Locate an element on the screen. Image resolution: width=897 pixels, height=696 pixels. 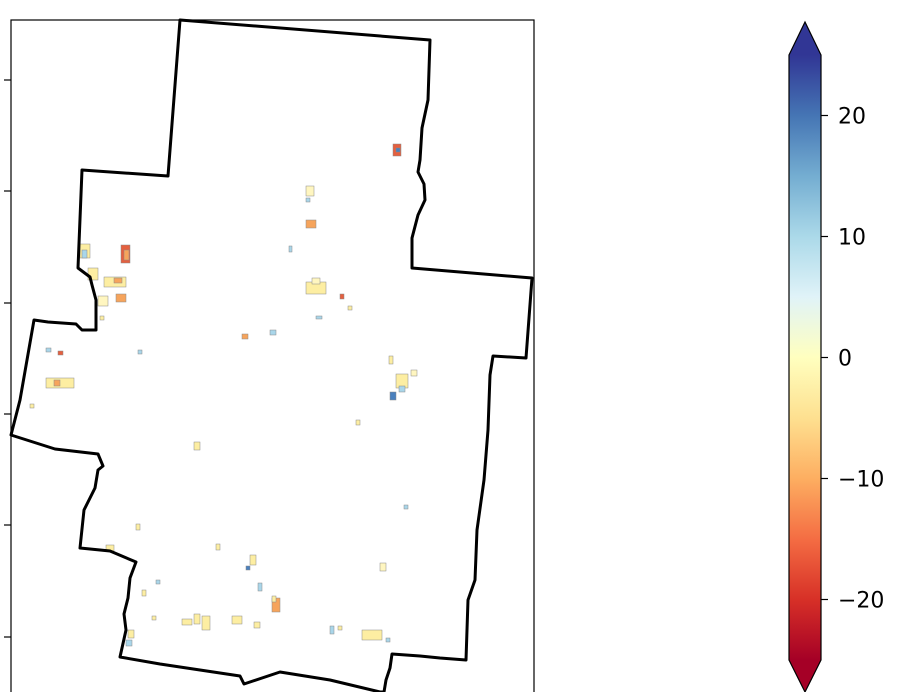
colorbar-tick-label: 20 is located at coordinates (852, 117).